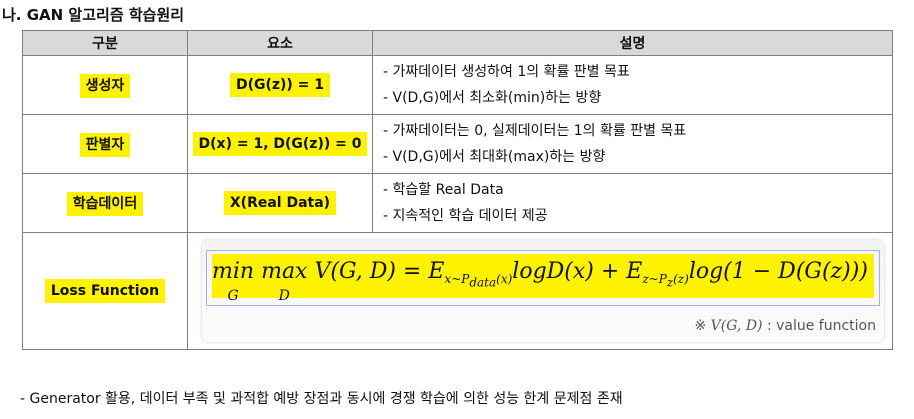 The image size is (914, 419). What do you see at coordinates (105, 204) in the screenshot?
I see `row-name: 학습데이터` at bounding box center [105, 204].